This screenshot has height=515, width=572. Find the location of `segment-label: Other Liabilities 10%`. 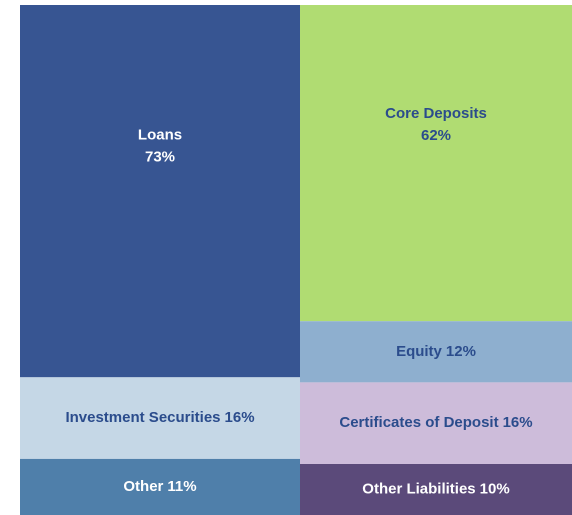

segment-label: Other Liabilities 10% is located at coordinates (435, 488).